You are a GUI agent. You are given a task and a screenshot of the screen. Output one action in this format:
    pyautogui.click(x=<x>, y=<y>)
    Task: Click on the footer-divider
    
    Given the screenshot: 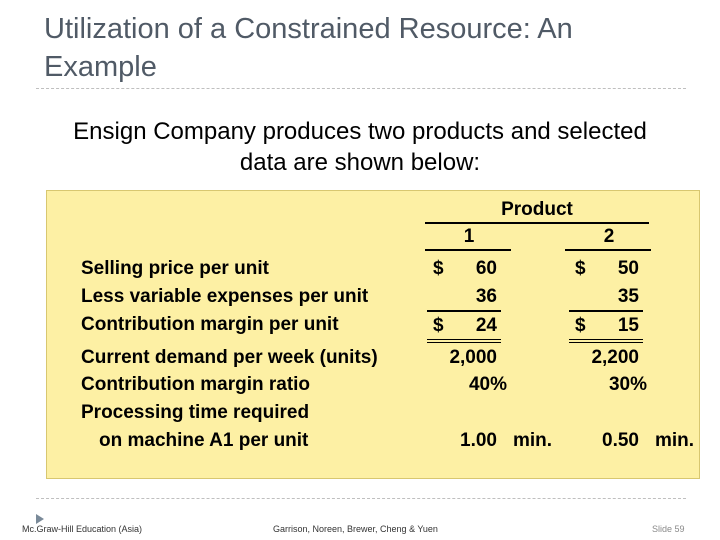 What is the action you would take?
    pyautogui.click(x=361, y=498)
    